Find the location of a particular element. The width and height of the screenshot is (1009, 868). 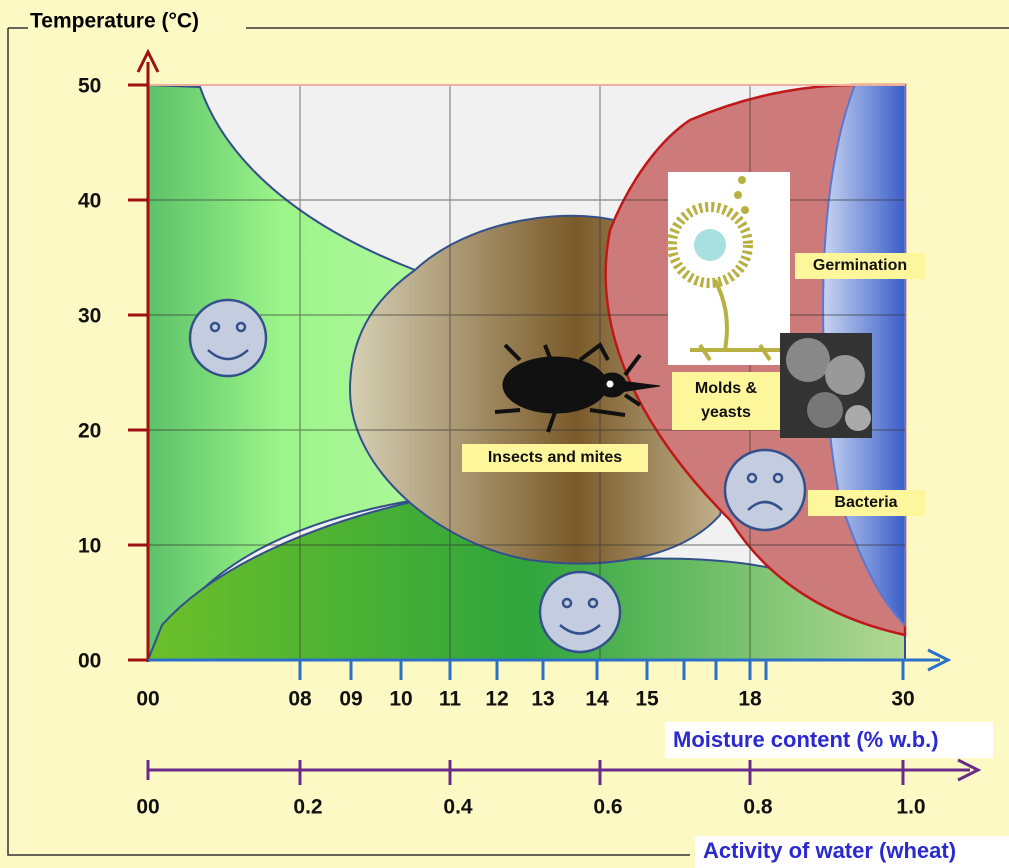

moisture-tick-label: 10 is located at coordinates (400, 699).